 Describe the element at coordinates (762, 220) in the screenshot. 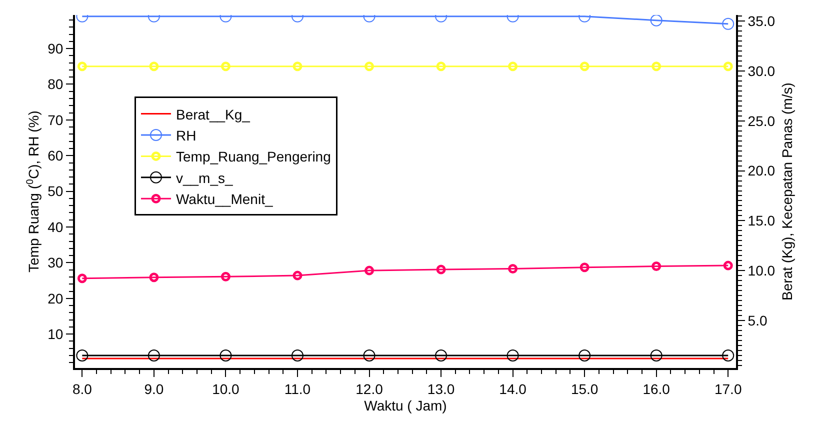

I see `y2-tick-label: 15.0` at that location.